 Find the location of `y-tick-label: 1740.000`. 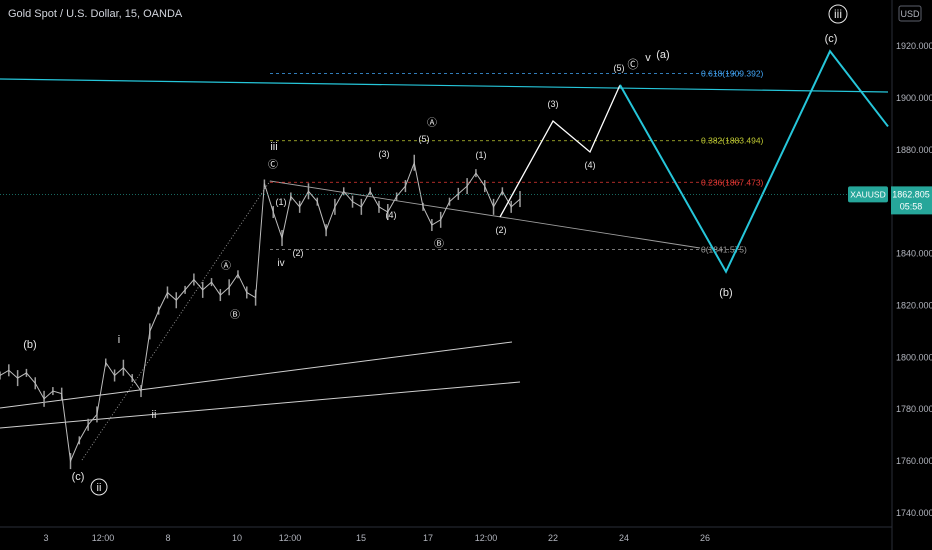

y-tick-label: 1740.000 is located at coordinates (914, 513).